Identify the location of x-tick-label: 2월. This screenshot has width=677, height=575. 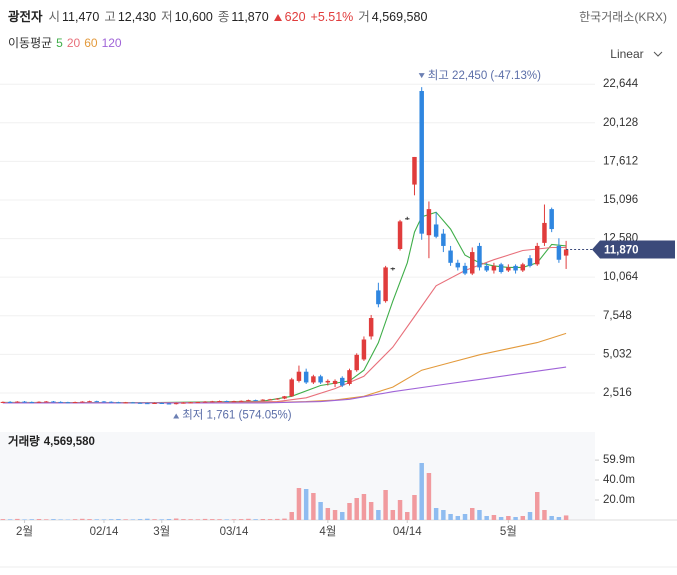
(24, 531).